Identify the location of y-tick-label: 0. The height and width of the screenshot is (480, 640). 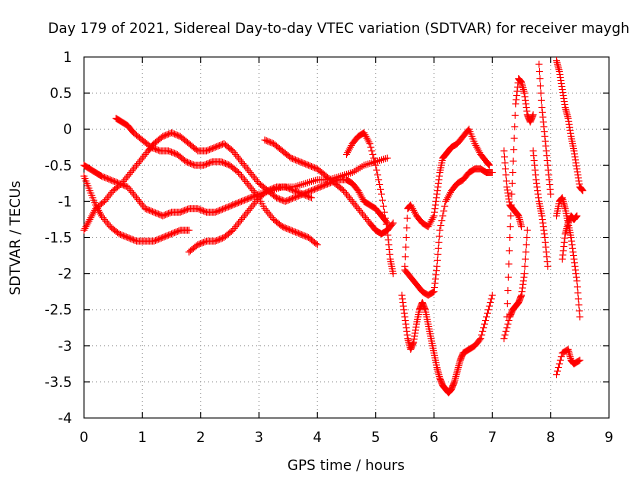
(67, 130).